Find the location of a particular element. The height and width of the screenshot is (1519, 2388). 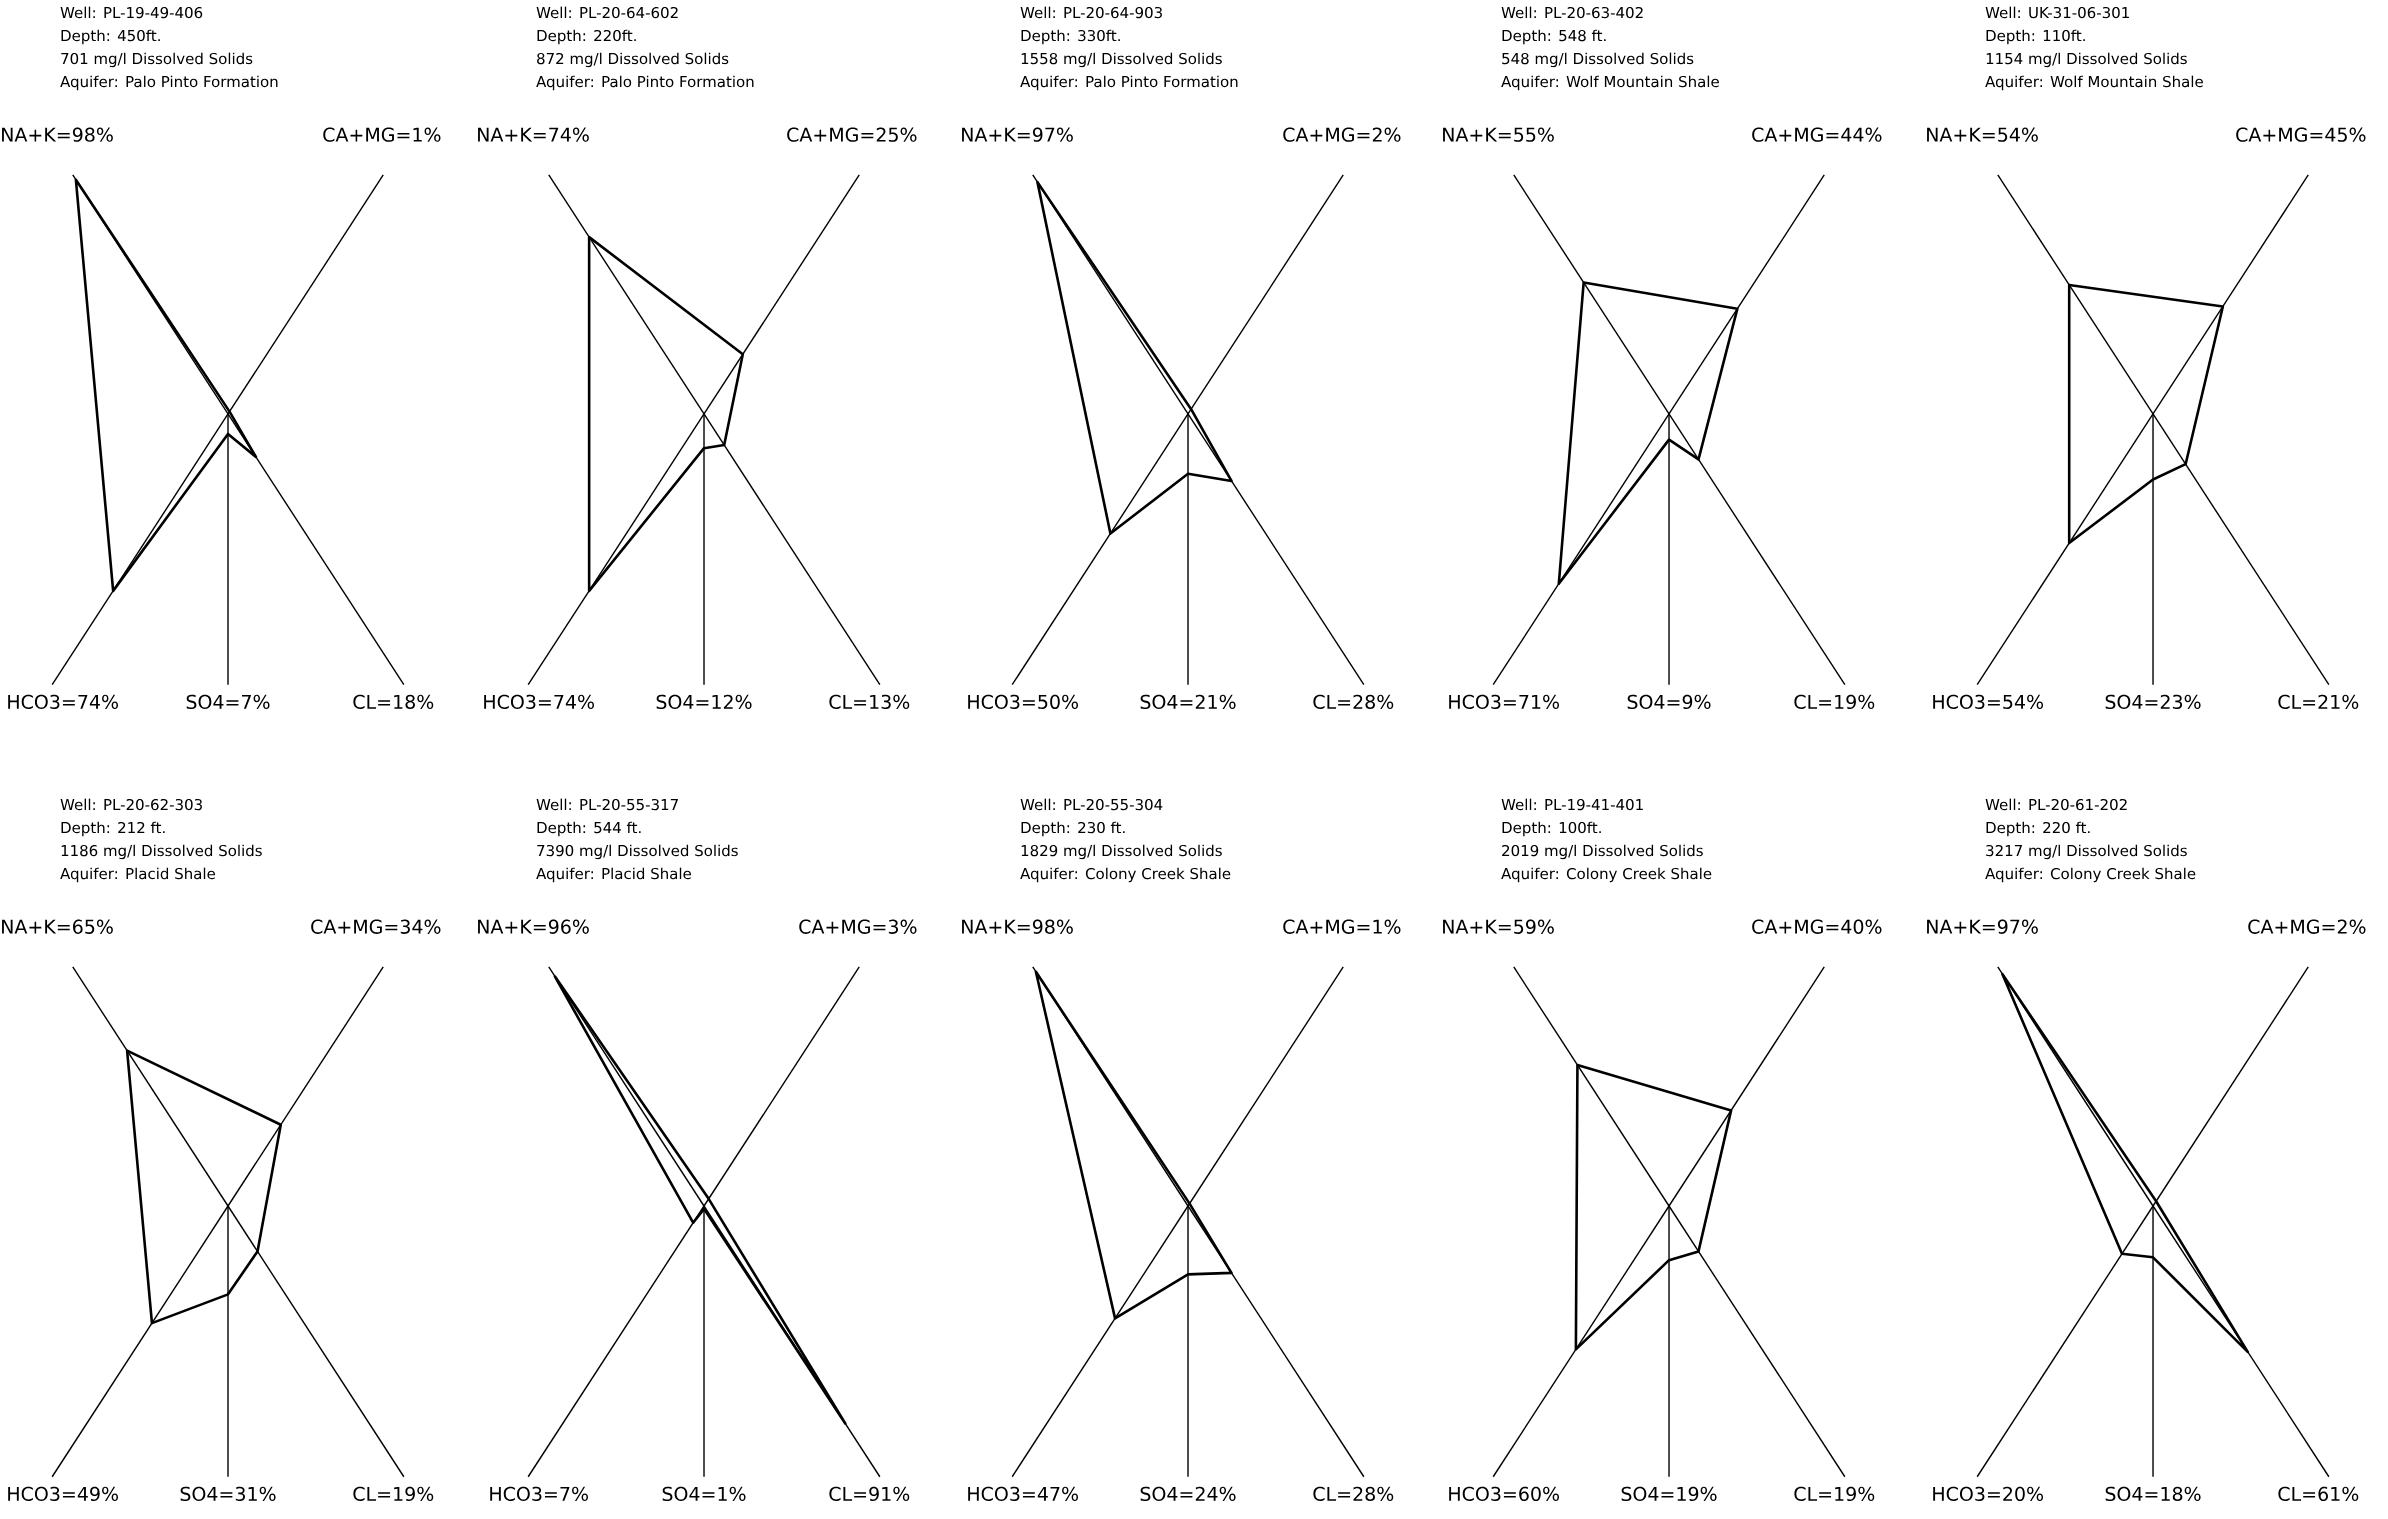

text: Well: PL-19-41-401 is located at coordinates (1572, 804).